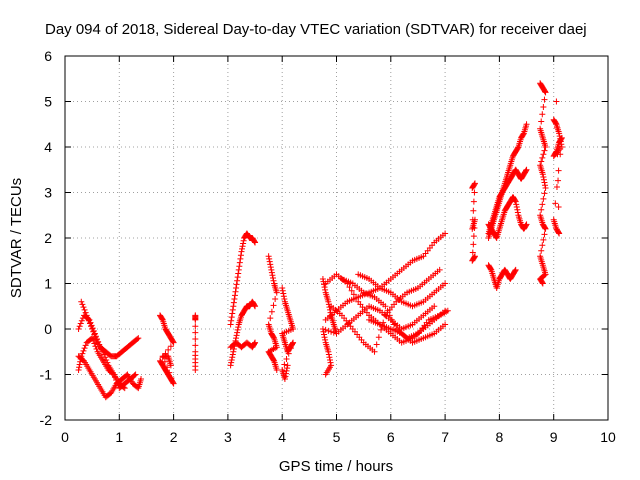  What do you see at coordinates (336, 466) in the screenshot?
I see `x-axis-label: GPS time / hours` at bounding box center [336, 466].